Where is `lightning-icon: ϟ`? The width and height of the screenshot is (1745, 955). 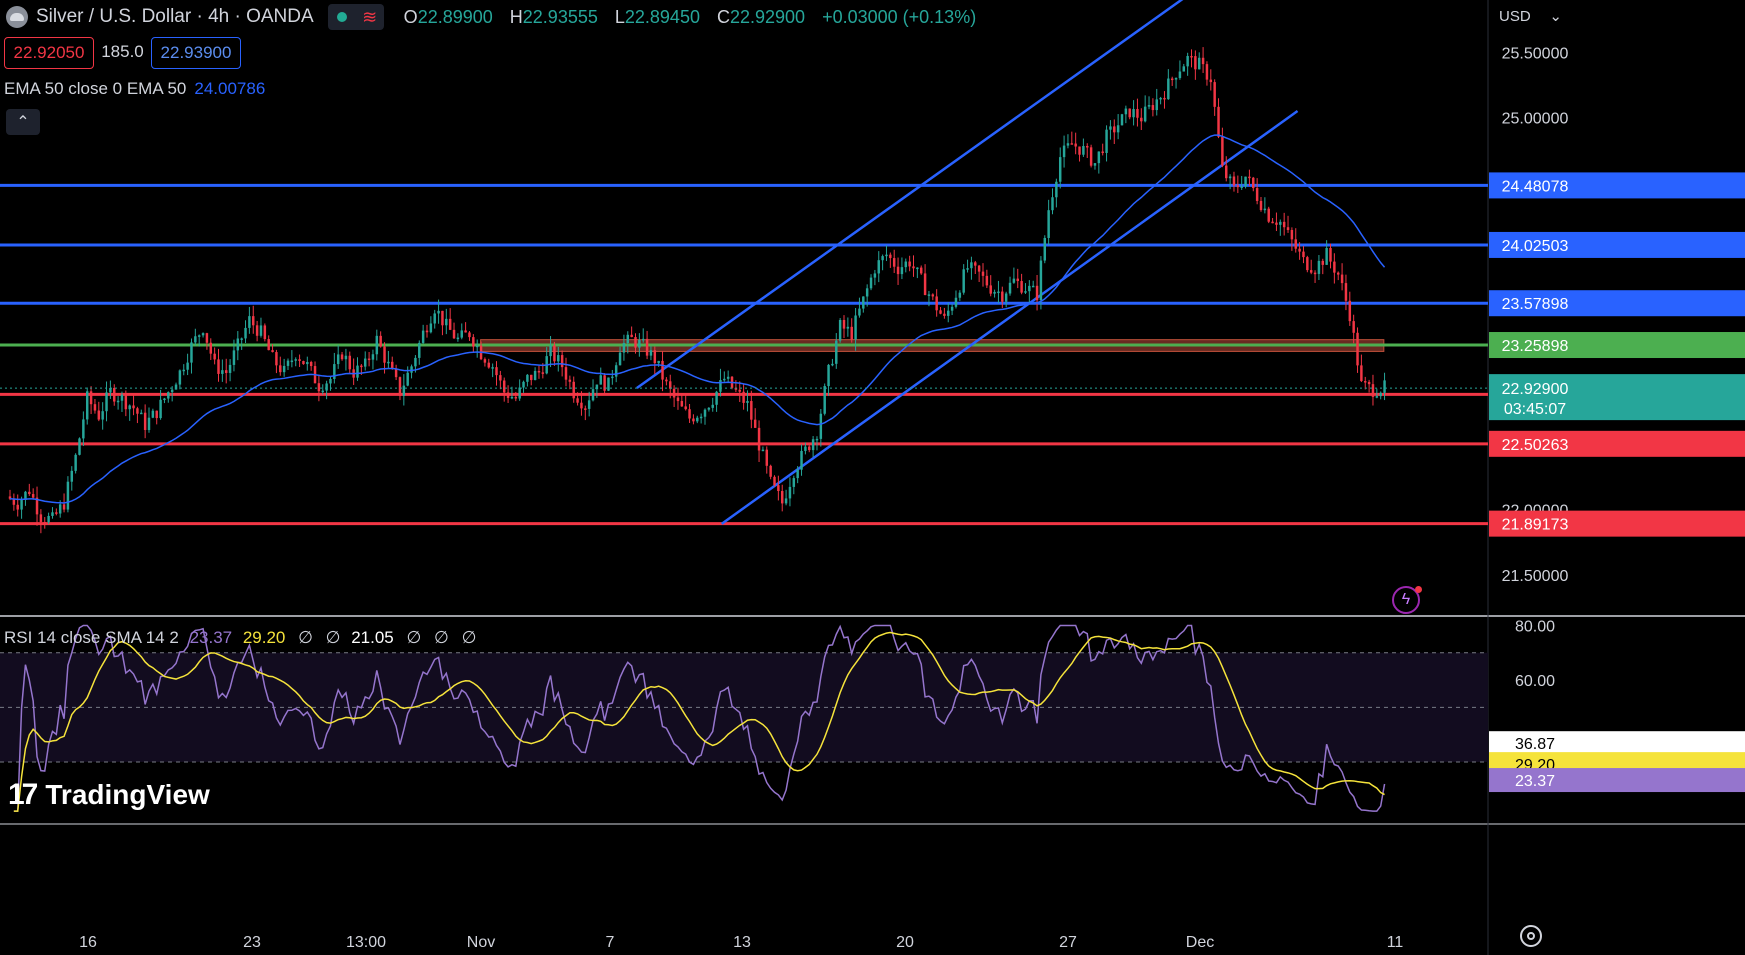
lightning-icon: ϟ is located at coordinates (1407, 600).